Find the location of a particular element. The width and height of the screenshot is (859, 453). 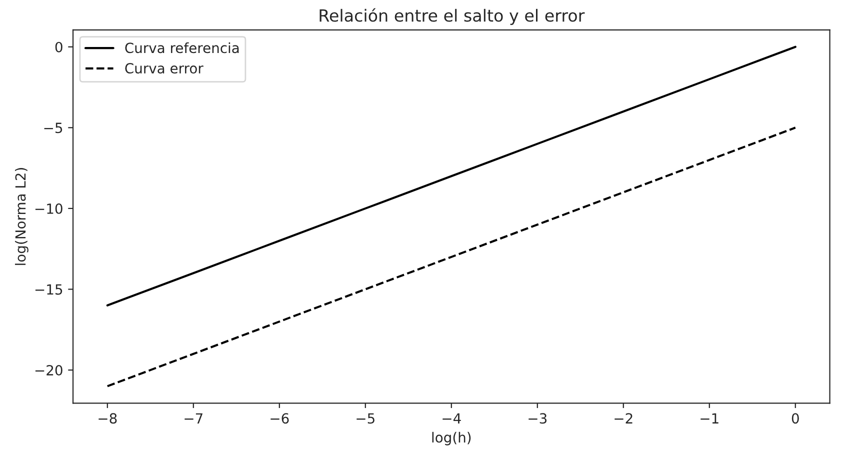

legend-label: Curva error is located at coordinates (164, 68).